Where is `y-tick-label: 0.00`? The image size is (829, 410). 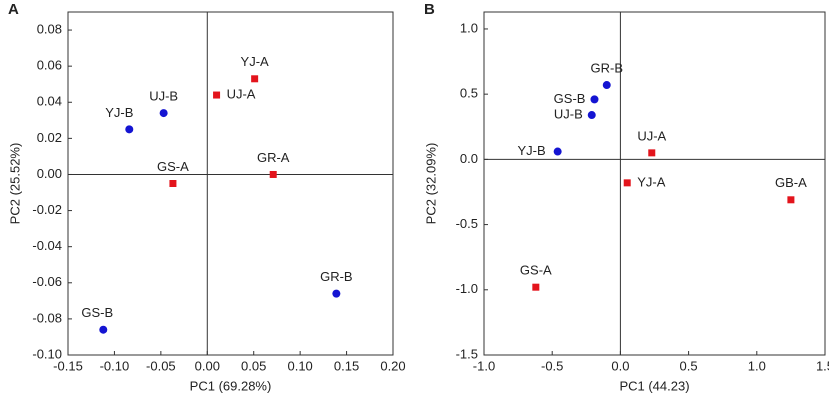 y-tick-label: 0.00 is located at coordinates (49, 173).